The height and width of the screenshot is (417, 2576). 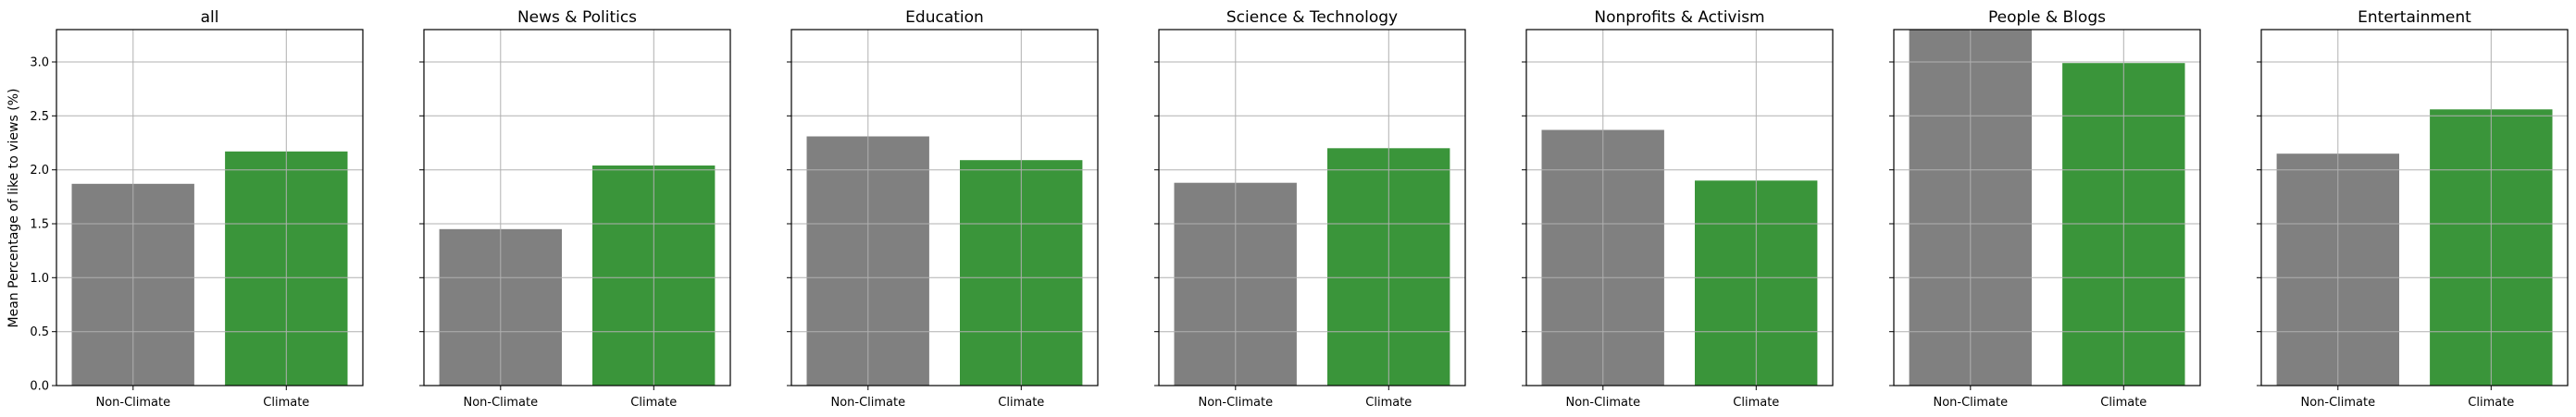 I want to click on chart-panel: Non-Climate Climate Science & Technology, so click(x=1310, y=209).